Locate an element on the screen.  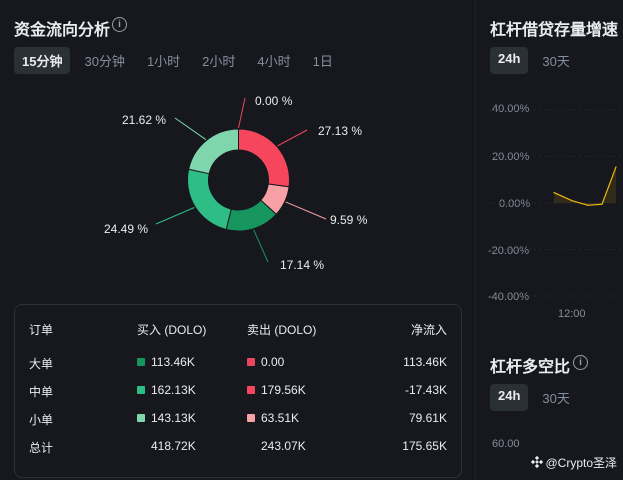
donut-label-medium-buy: 24.49 % is located at coordinates (126, 229).